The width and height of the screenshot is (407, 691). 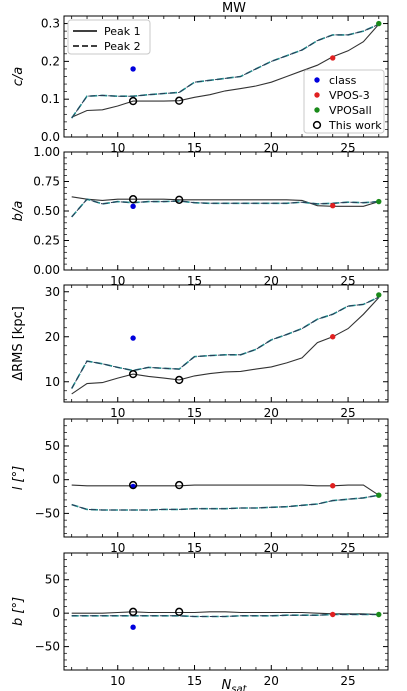 I want to click on legend-point-label: VPOS-3, so click(x=349, y=95).